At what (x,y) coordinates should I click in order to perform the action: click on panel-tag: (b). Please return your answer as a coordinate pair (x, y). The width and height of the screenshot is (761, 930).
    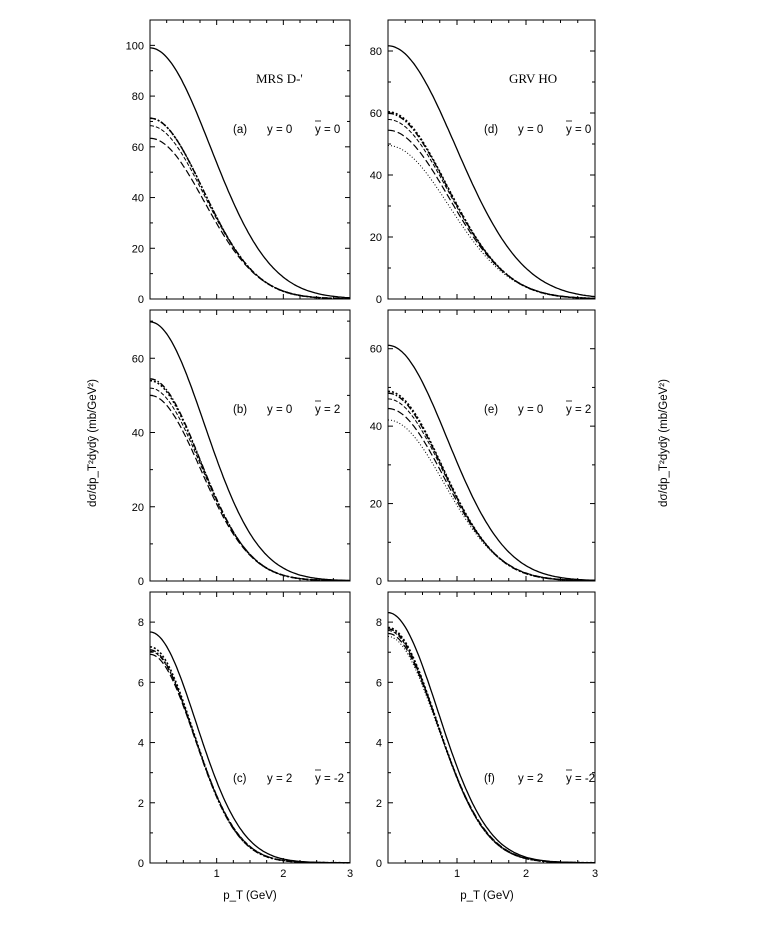
    Looking at the image, I should click on (240, 410).